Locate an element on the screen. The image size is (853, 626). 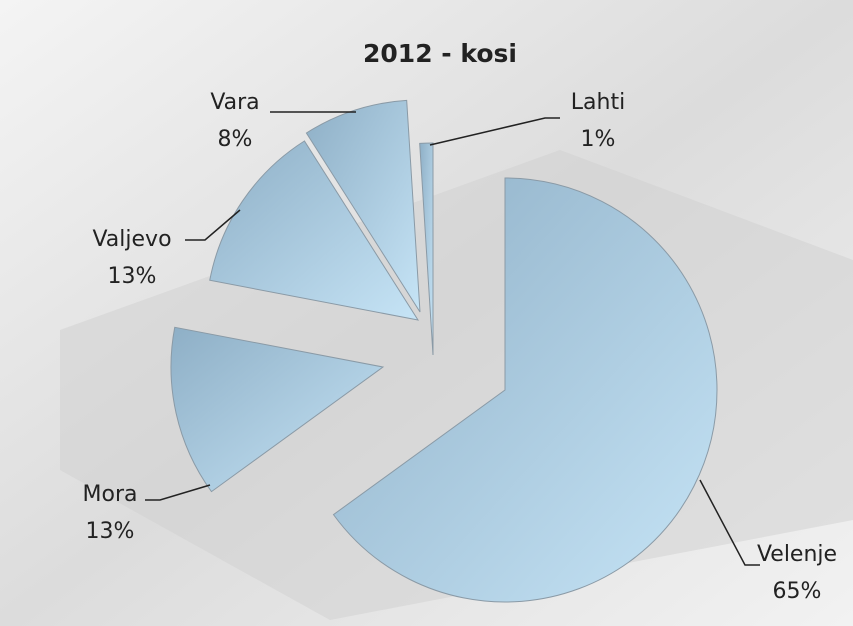
slice-value-label: 8% is located at coordinates (235, 139).